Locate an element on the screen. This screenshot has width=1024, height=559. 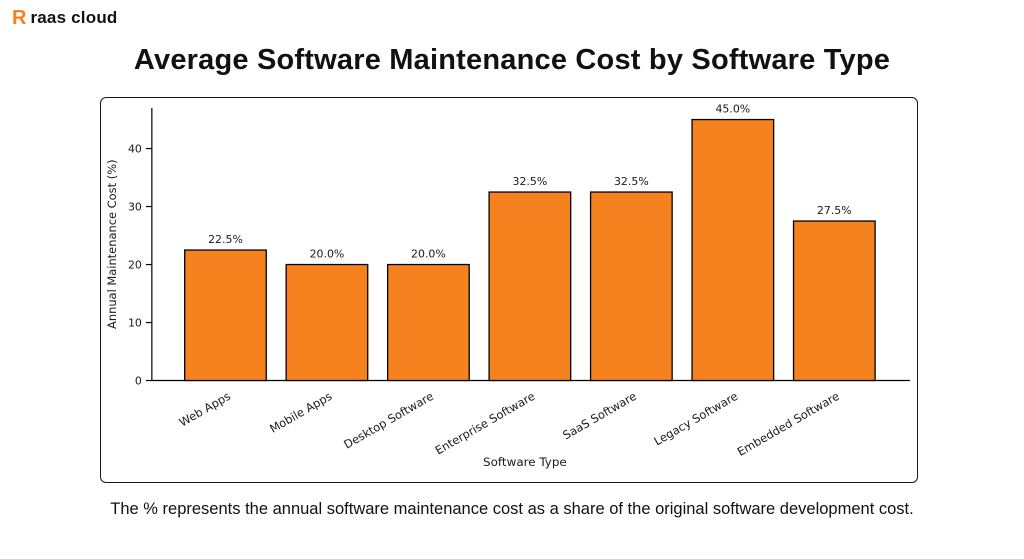
bar-value-label: 22.5% is located at coordinates (225, 239).